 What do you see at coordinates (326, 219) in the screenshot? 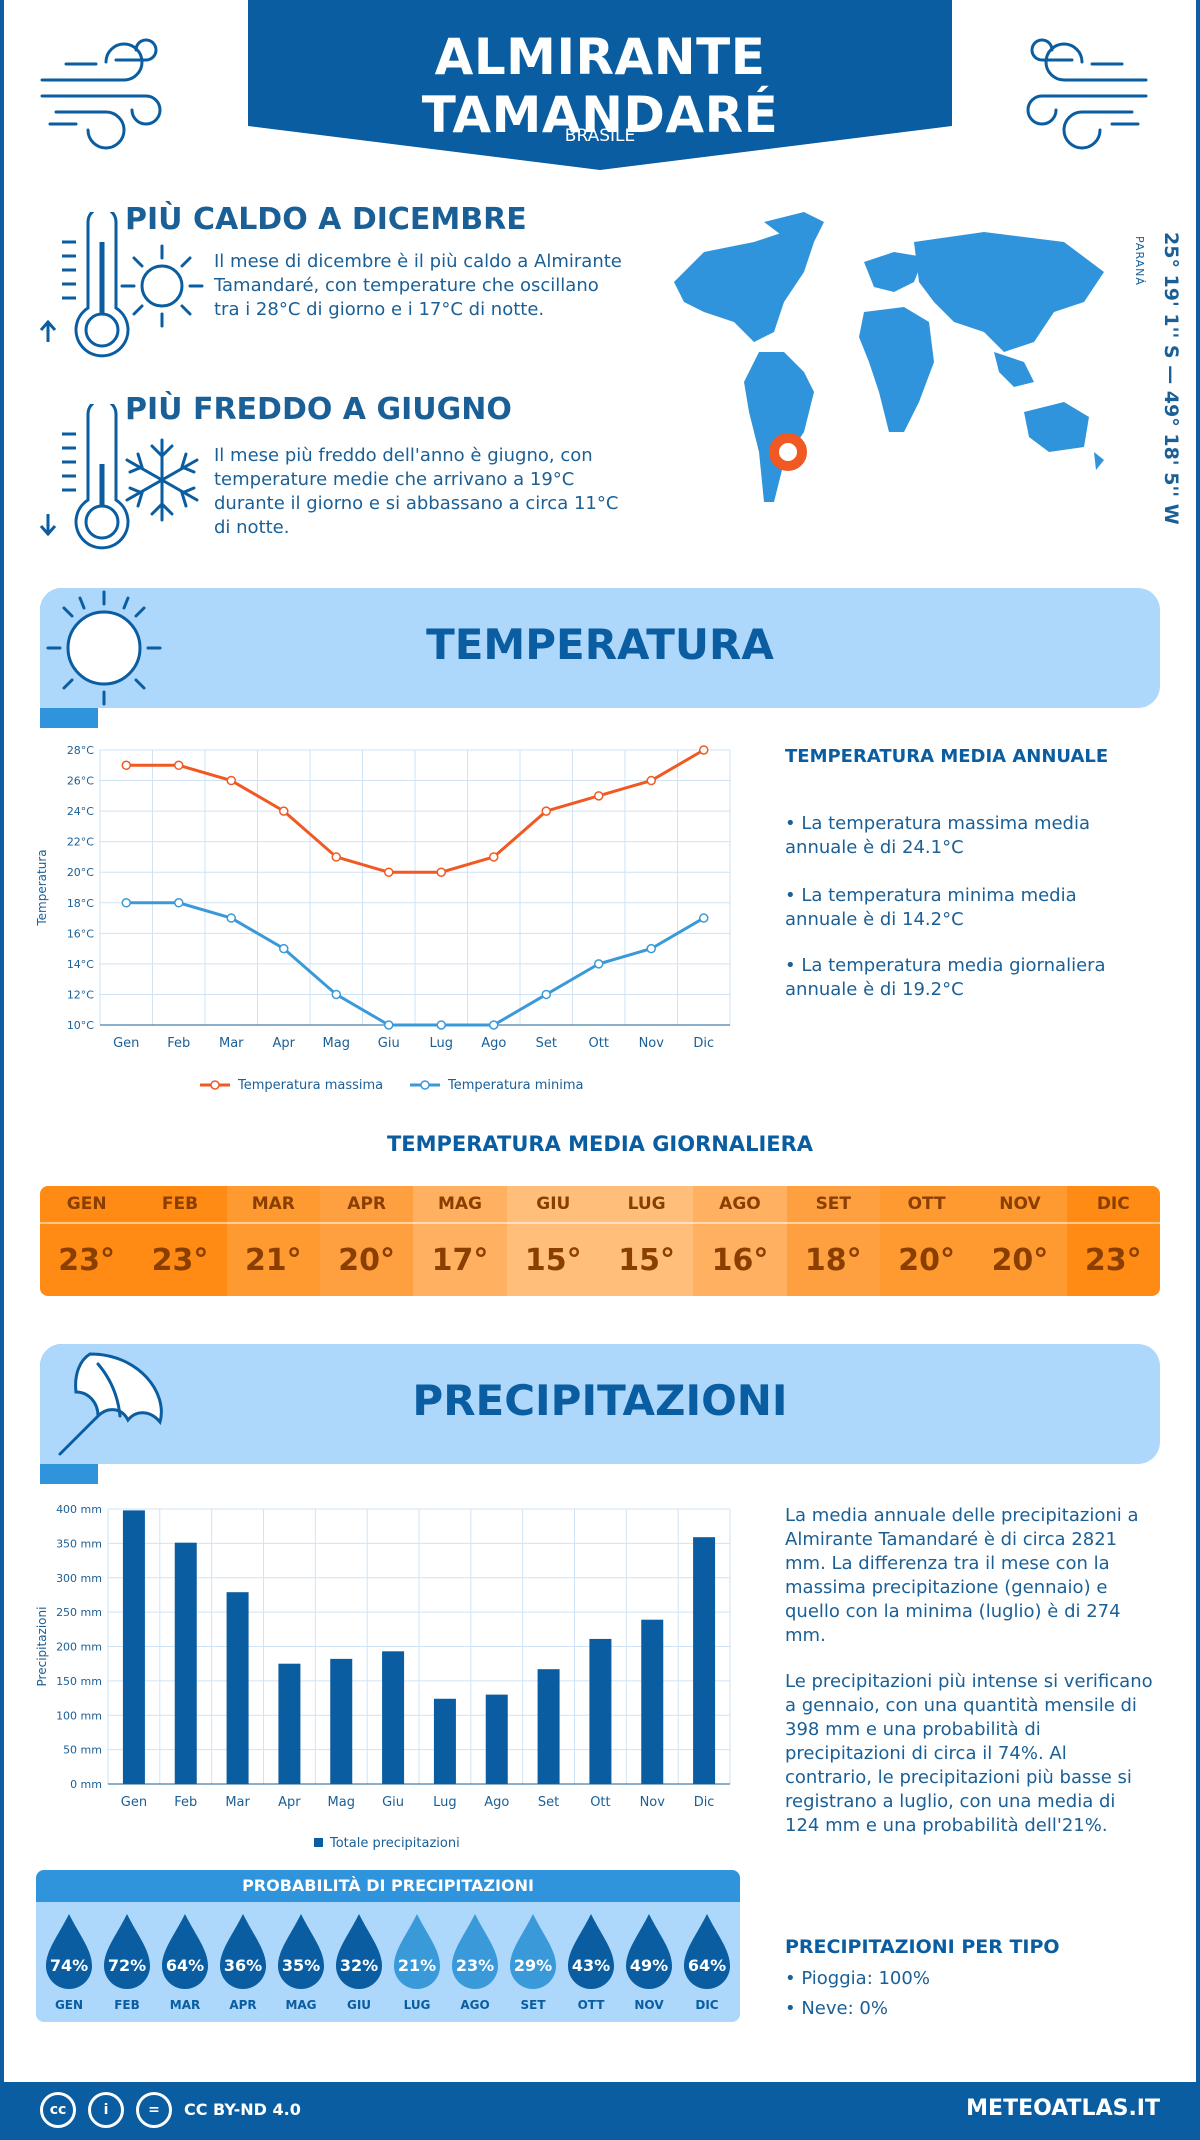
I see `hottest-title: PIÙ CALDO A DICEMBRE` at bounding box center [326, 219].